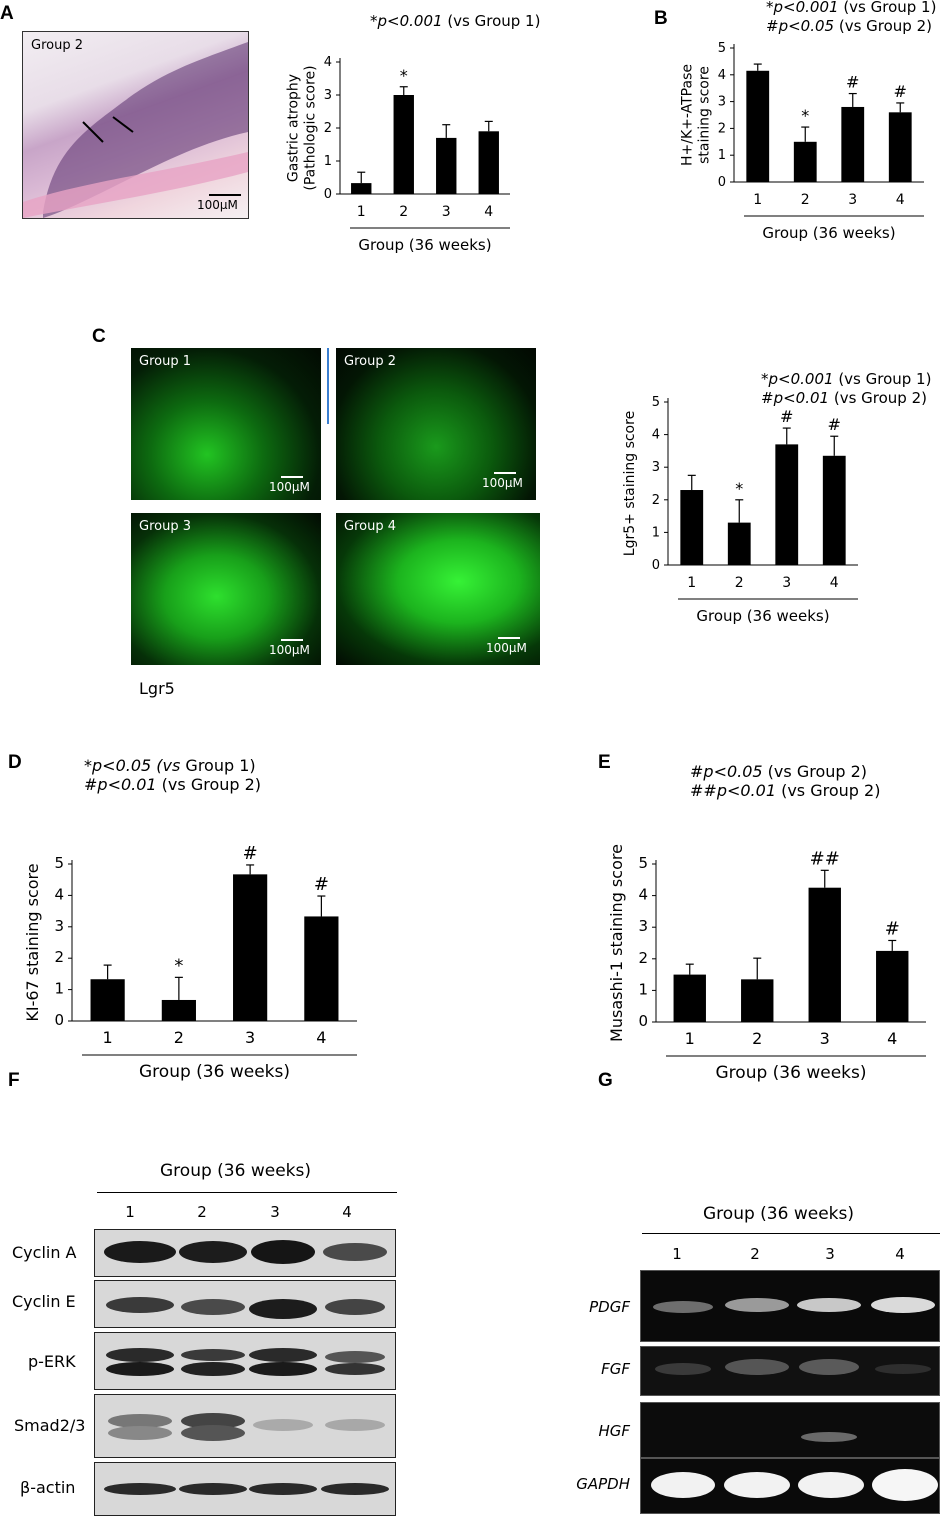  What do you see at coordinates (825, 858) in the screenshot?
I see `significance-mark: ##` at bounding box center [825, 858].